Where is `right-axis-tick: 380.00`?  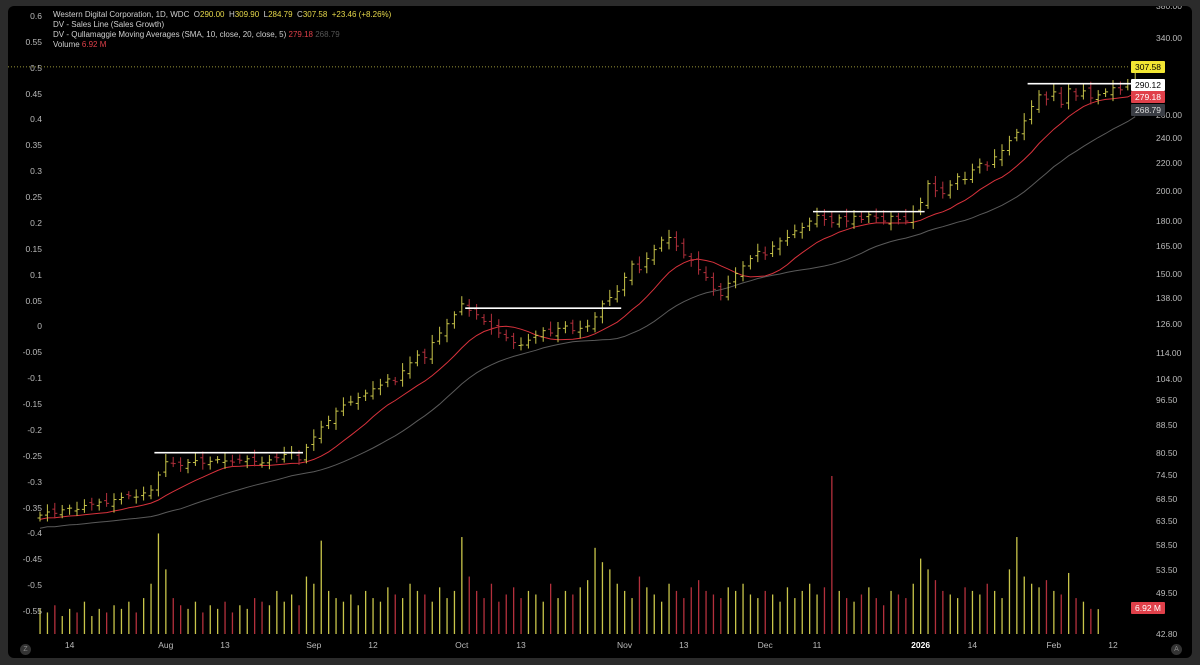
right-axis-tick: 380.00 is located at coordinates (1169, 9).